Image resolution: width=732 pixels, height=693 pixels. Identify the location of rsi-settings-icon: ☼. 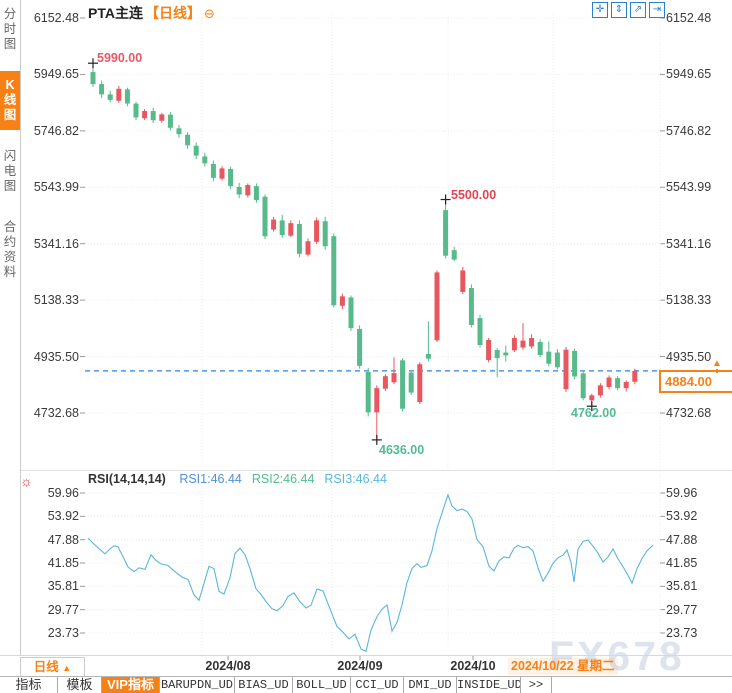
(26, 481).